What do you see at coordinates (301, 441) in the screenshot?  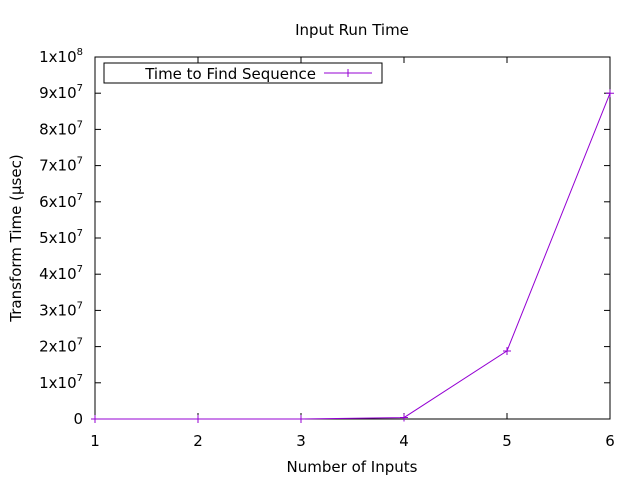 I see `x-tick-label: 3` at bounding box center [301, 441].